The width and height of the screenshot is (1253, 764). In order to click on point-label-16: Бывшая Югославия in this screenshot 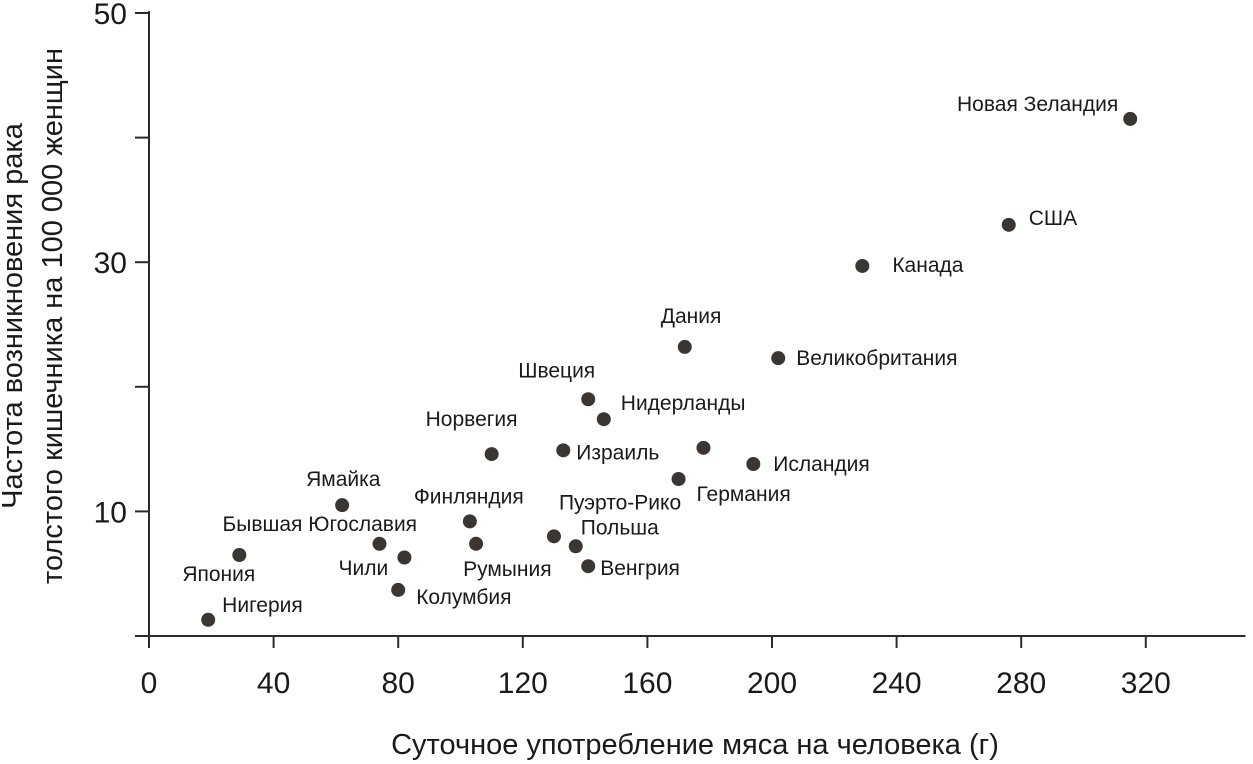, I will do `click(320, 524)`.